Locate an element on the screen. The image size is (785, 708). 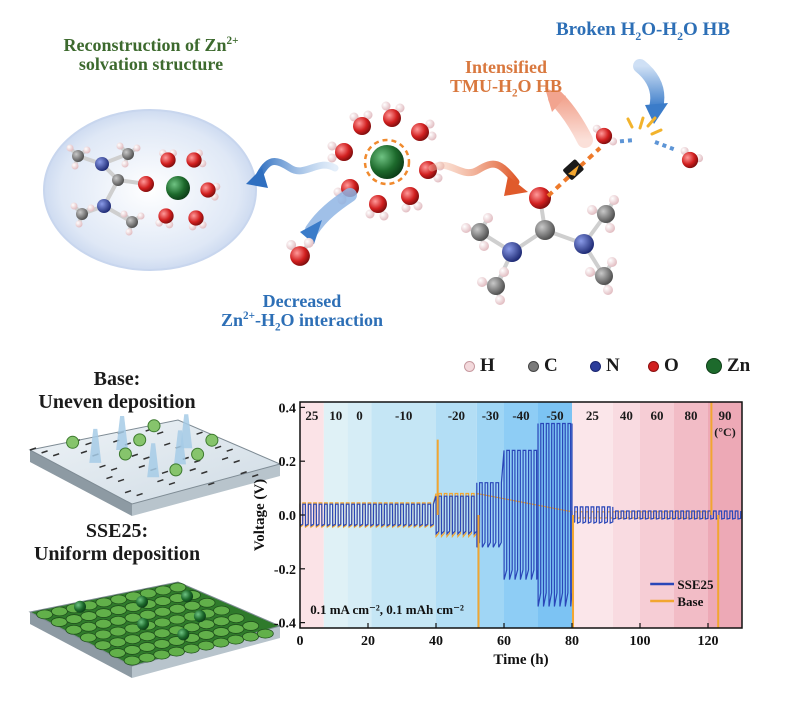
x-axis-label: Time (h) is located at coordinates (520, 660).